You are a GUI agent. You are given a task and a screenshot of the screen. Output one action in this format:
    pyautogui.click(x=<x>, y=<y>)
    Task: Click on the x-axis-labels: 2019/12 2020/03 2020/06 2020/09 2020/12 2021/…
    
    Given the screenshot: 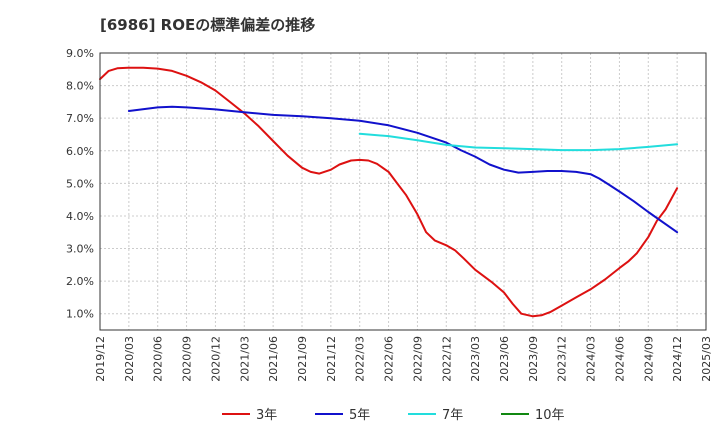 What is the action you would take?
    pyautogui.click(x=403, y=359)
    